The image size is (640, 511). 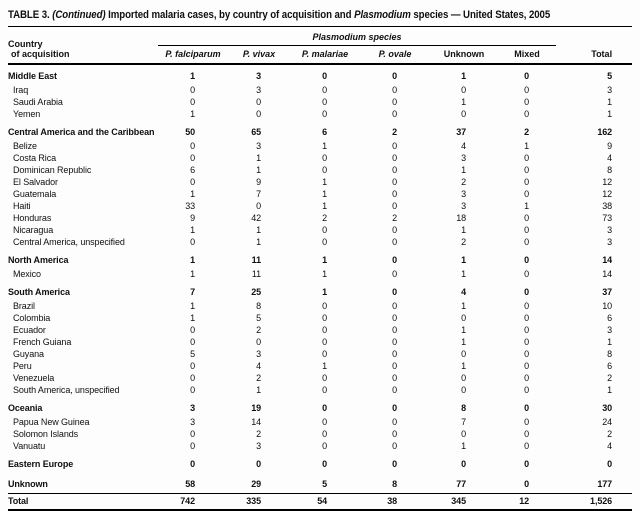 I want to click on country-cell: Unknown, so click(x=28, y=484).